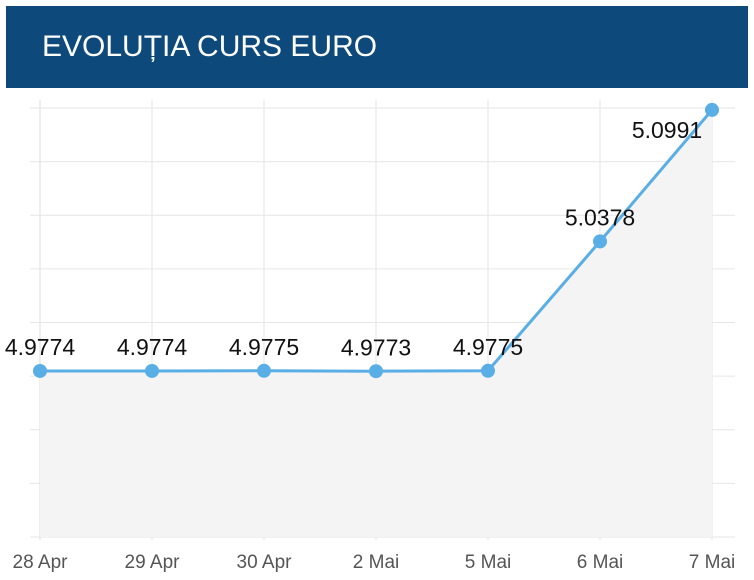  Describe the element at coordinates (209, 46) in the screenshot. I see `chart-title: EVOLUȚIA CURS EURO` at that location.